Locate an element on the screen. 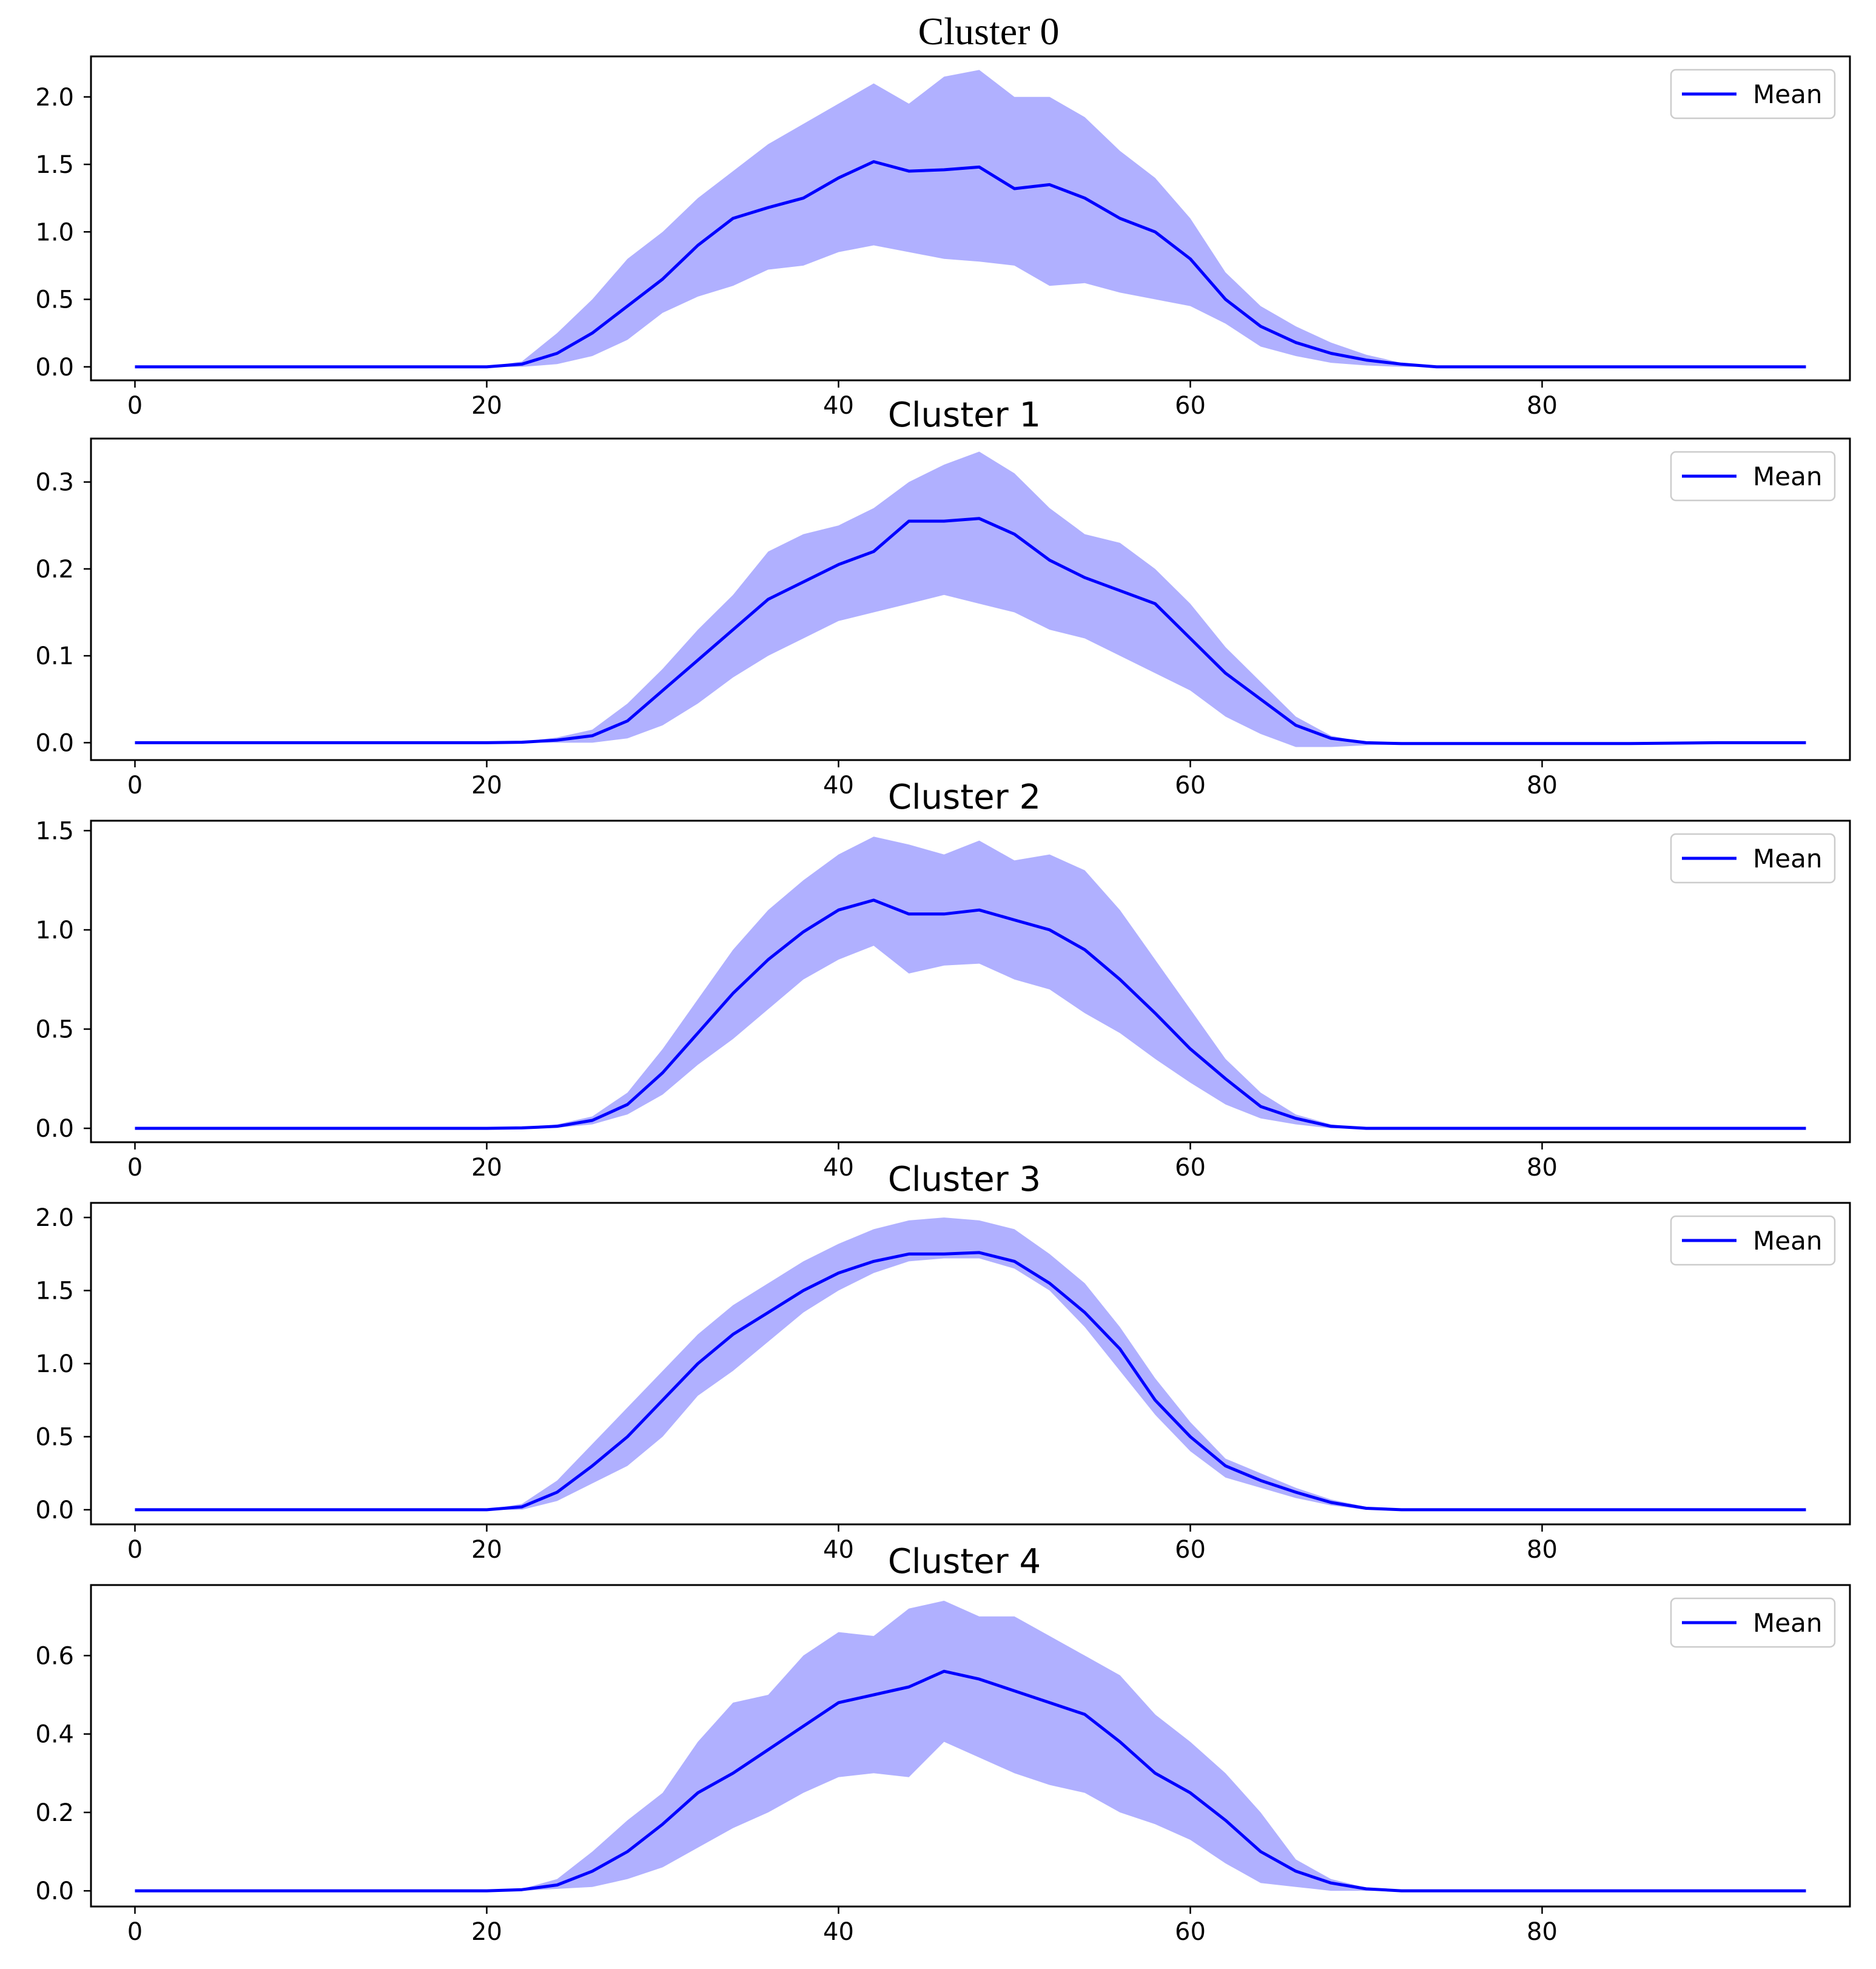 This screenshot has width=1876, height=1969. y-tick-label: 0.4 is located at coordinates (54, 1735).